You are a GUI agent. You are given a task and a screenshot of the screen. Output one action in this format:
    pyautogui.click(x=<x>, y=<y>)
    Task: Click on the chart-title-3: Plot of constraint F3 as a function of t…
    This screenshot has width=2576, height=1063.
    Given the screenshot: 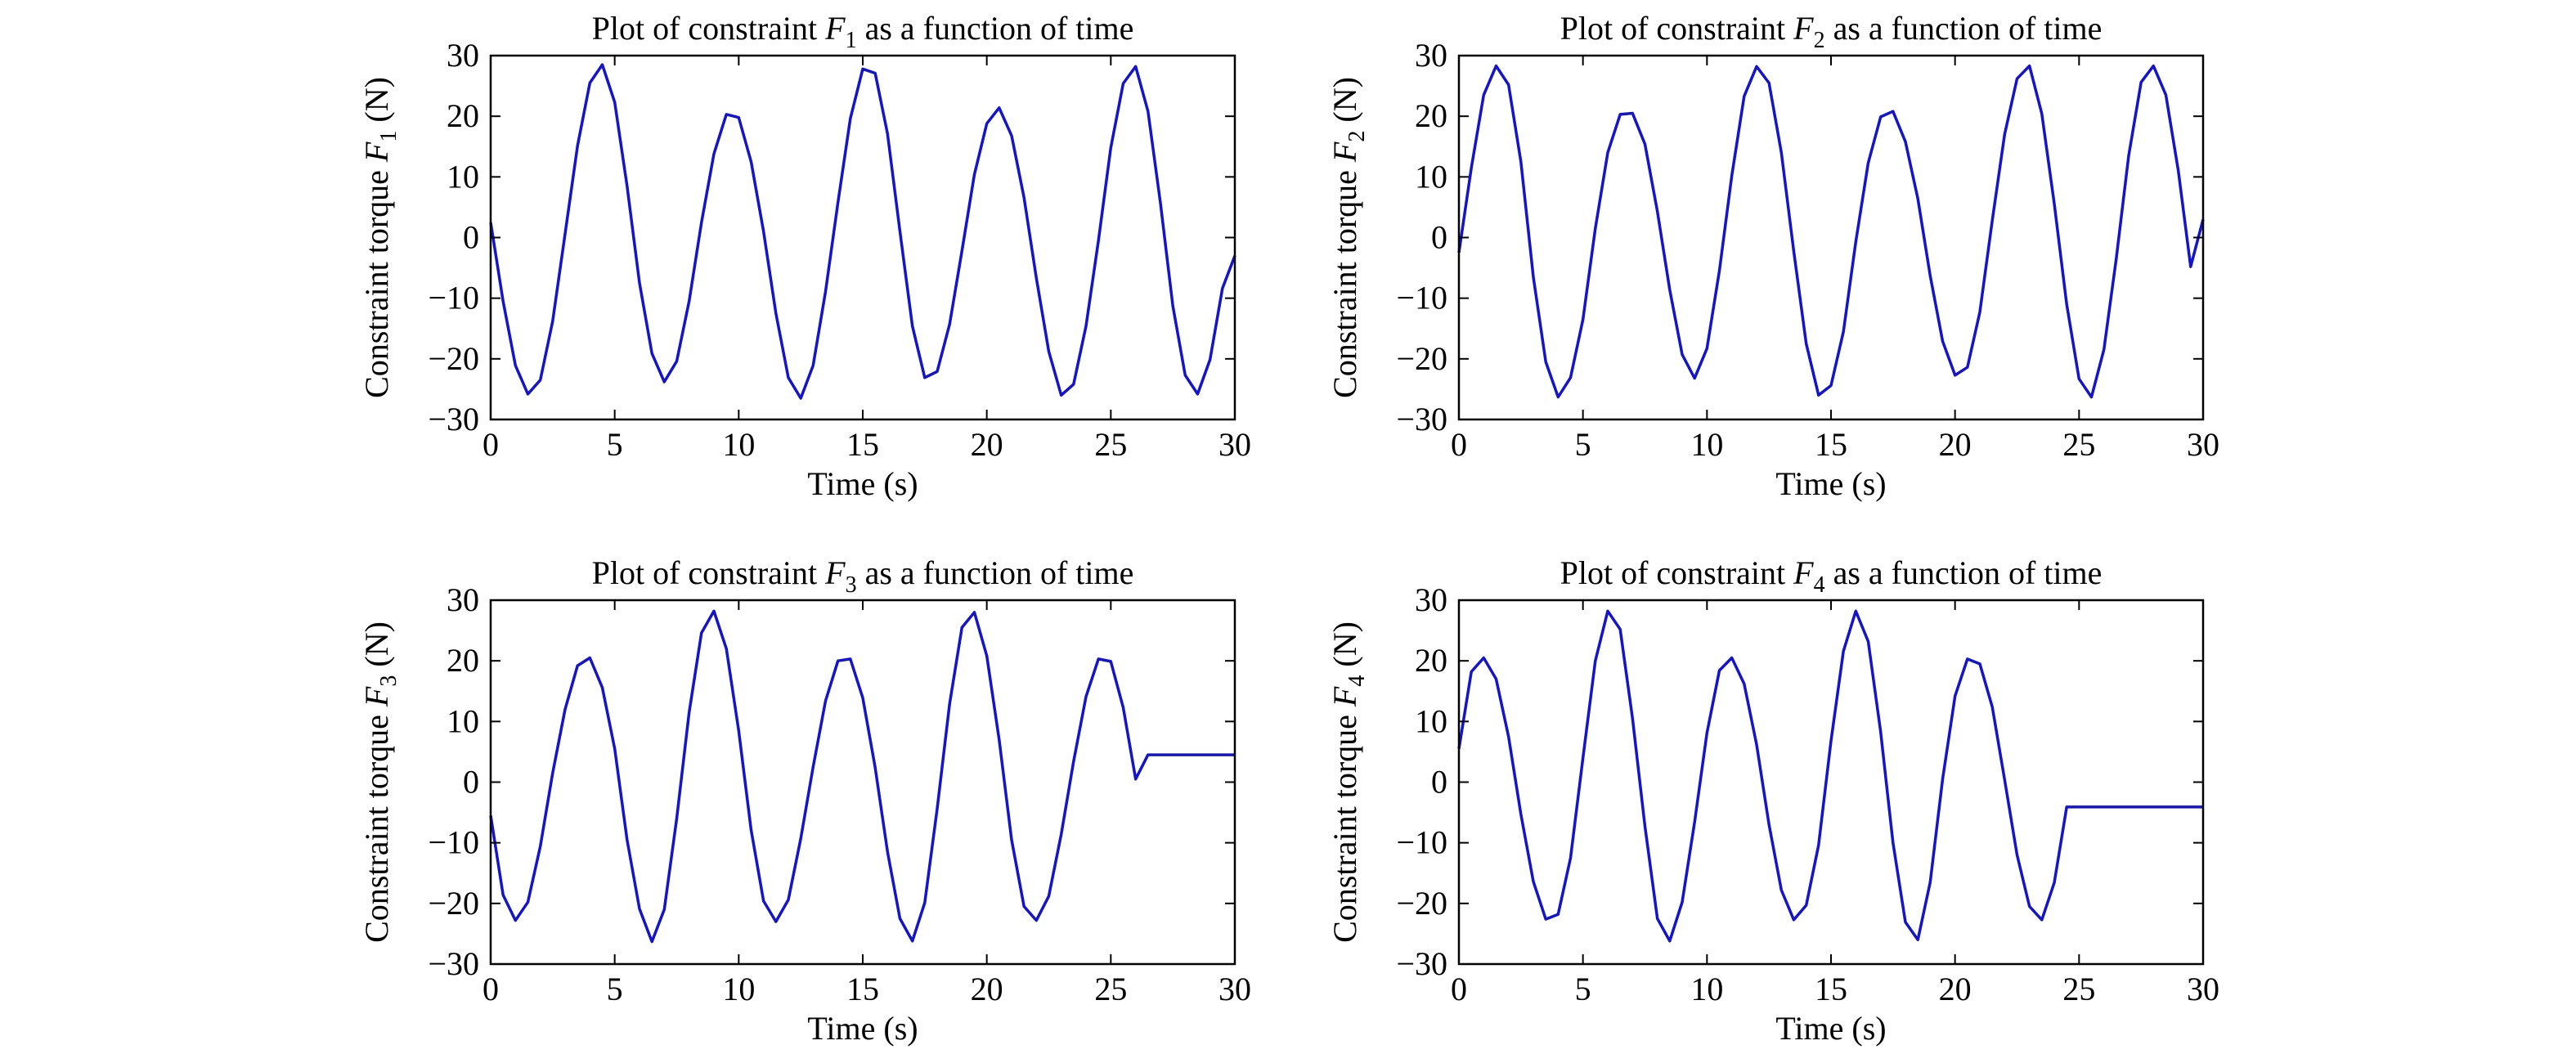 What is the action you would take?
    pyautogui.click(x=863, y=576)
    